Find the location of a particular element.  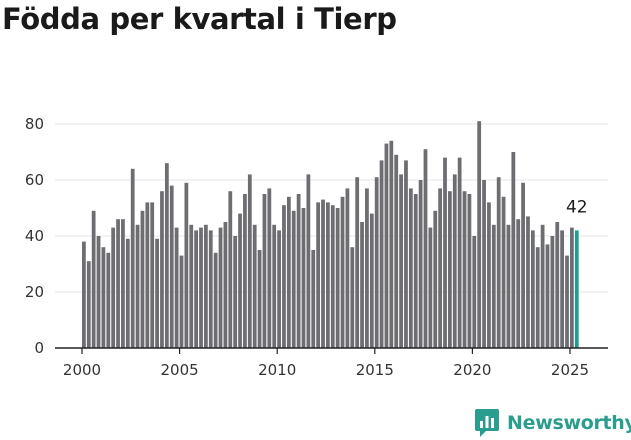

x-tick-label: 2020 is located at coordinates (472, 370).